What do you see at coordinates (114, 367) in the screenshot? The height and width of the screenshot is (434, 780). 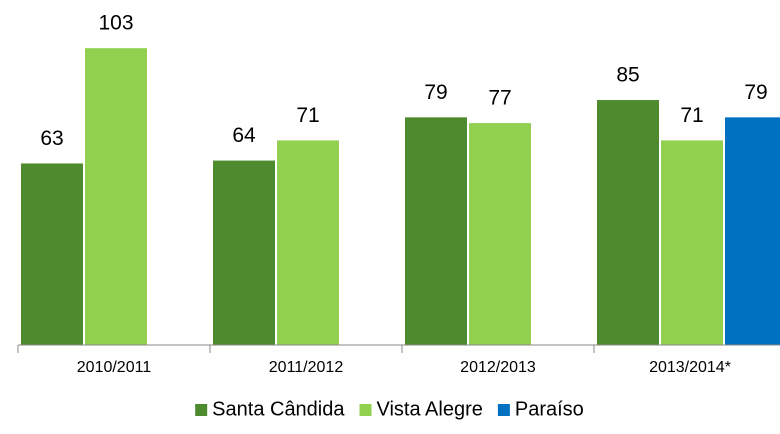 I see `x-tick-label: 2010/2011` at bounding box center [114, 367].